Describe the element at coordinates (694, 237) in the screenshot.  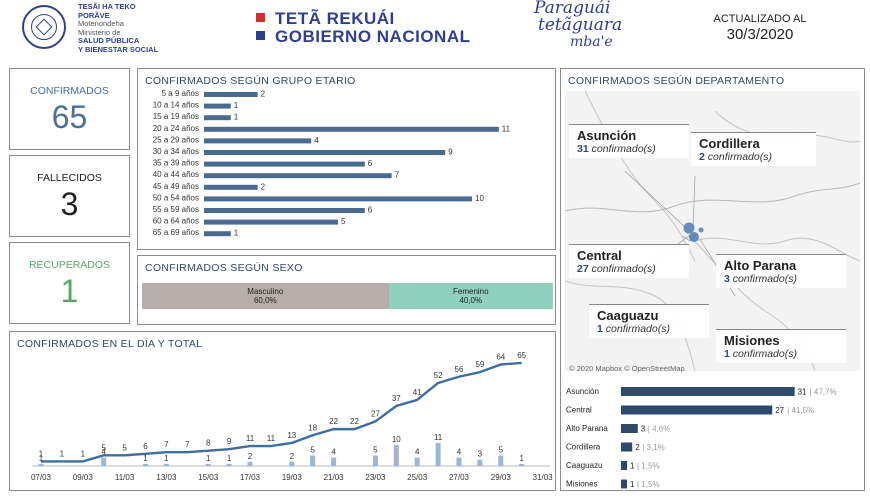
I see `map-marker-central` at that location.